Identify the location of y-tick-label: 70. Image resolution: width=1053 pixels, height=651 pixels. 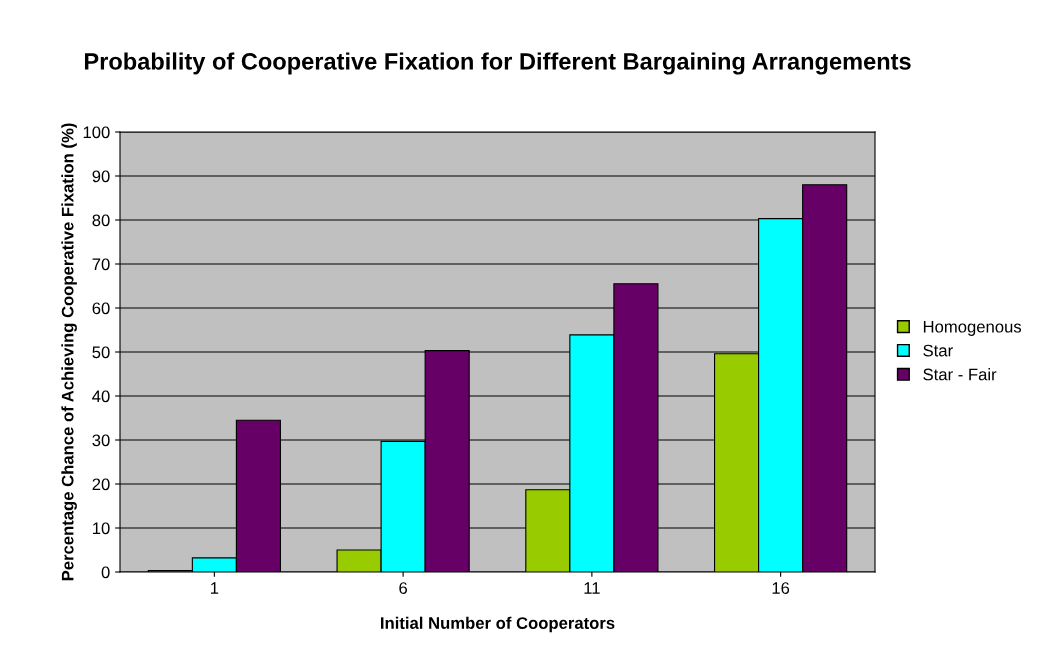
(101, 264).